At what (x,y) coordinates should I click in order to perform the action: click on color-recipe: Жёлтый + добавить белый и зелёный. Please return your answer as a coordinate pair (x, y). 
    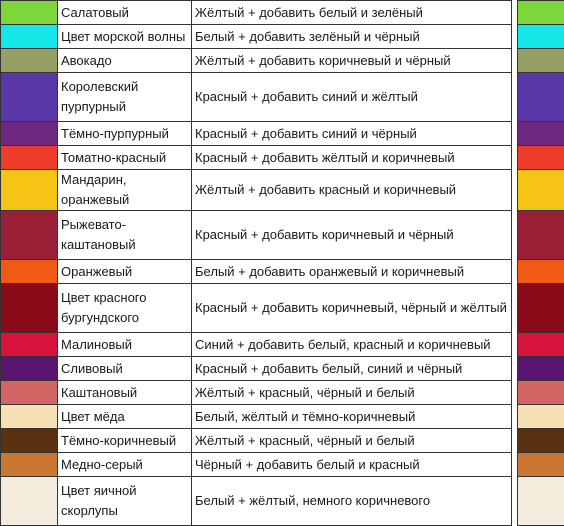
    Looking at the image, I should click on (352, 13).